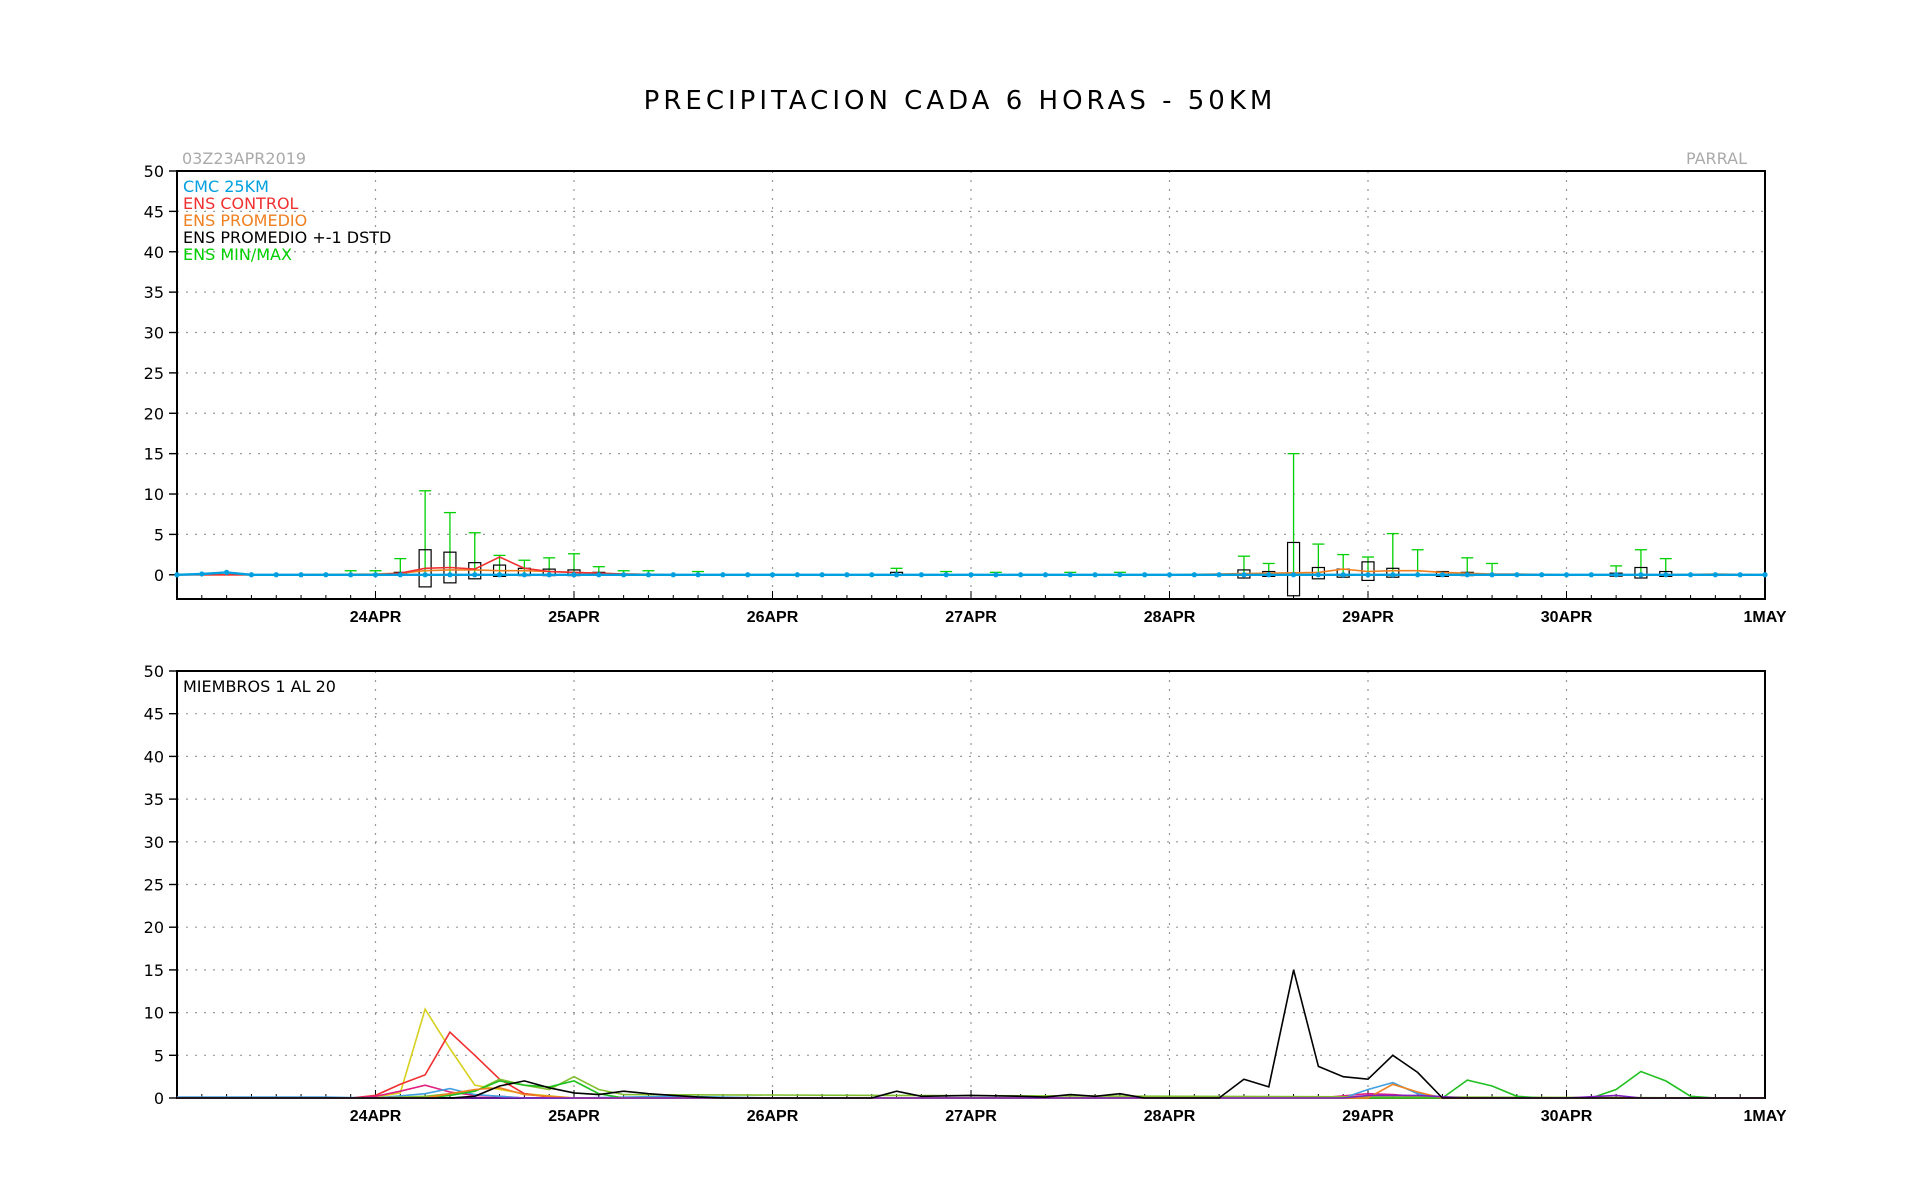 The height and width of the screenshot is (1200, 1920). What do you see at coordinates (1716, 158) in the screenshot?
I see `station-label: PARRAL` at bounding box center [1716, 158].